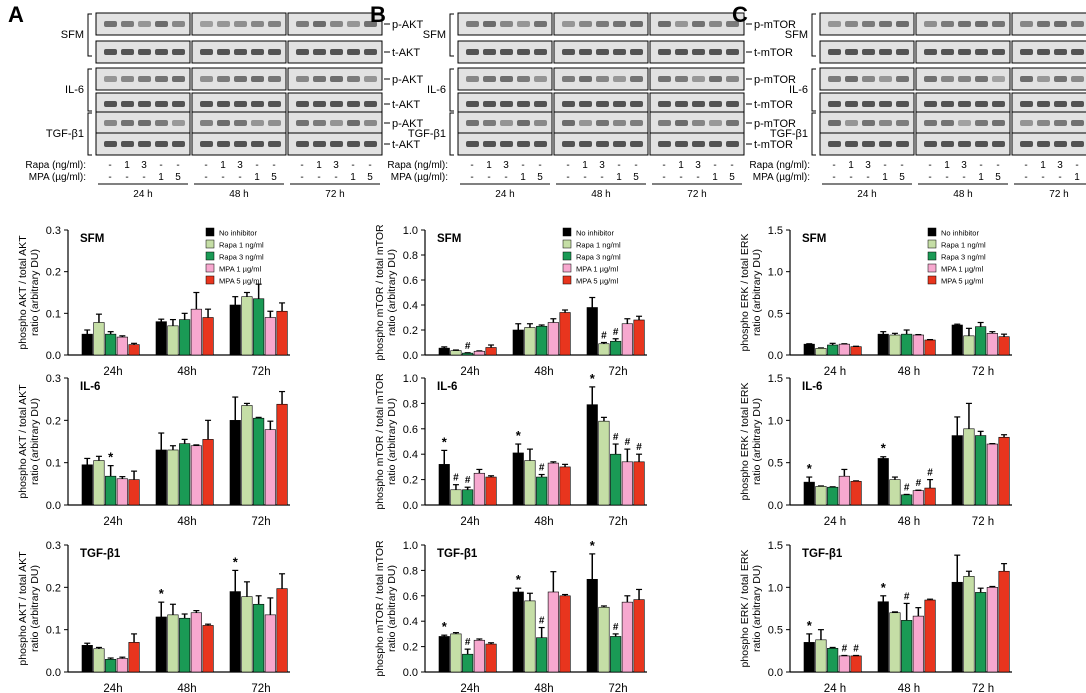 Image resolution: width=1086 pixels, height=693 pixels. Describe the element at coordinates (909, 688) in the screenshot. I see `x-tick-label: 48 h` at that location.